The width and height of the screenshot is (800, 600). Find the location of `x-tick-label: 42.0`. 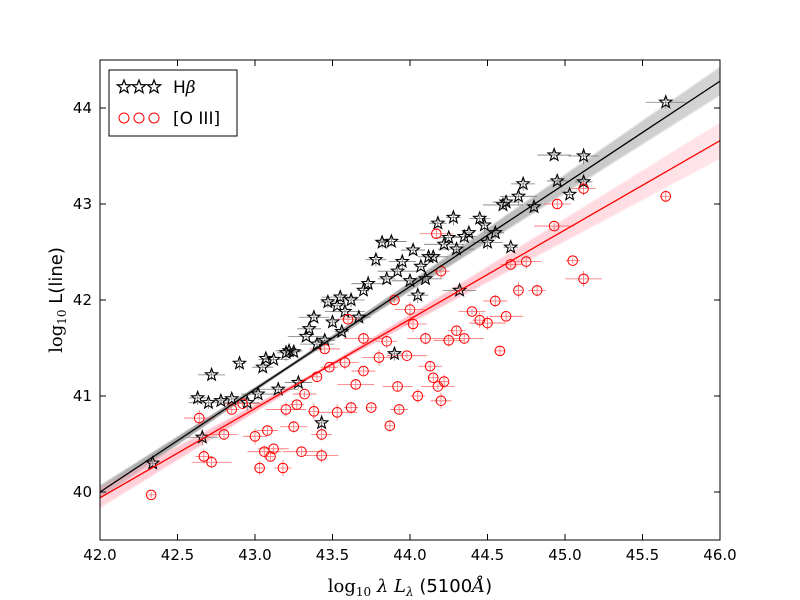

x-tick-label: 42.0 is located at coordinates (99, 555).